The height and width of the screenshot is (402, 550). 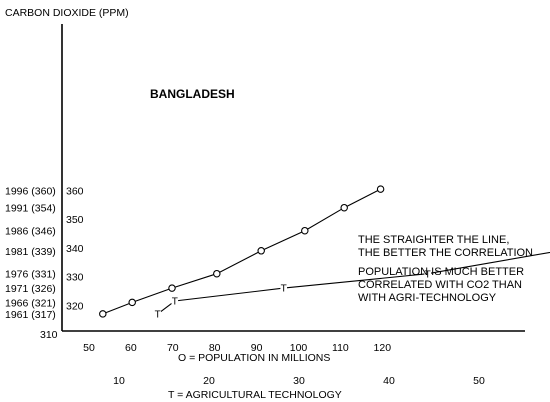 I want to click on annotation-line-1: THE STRAIGHTER THE LINE,, so click(x=433, y=240).